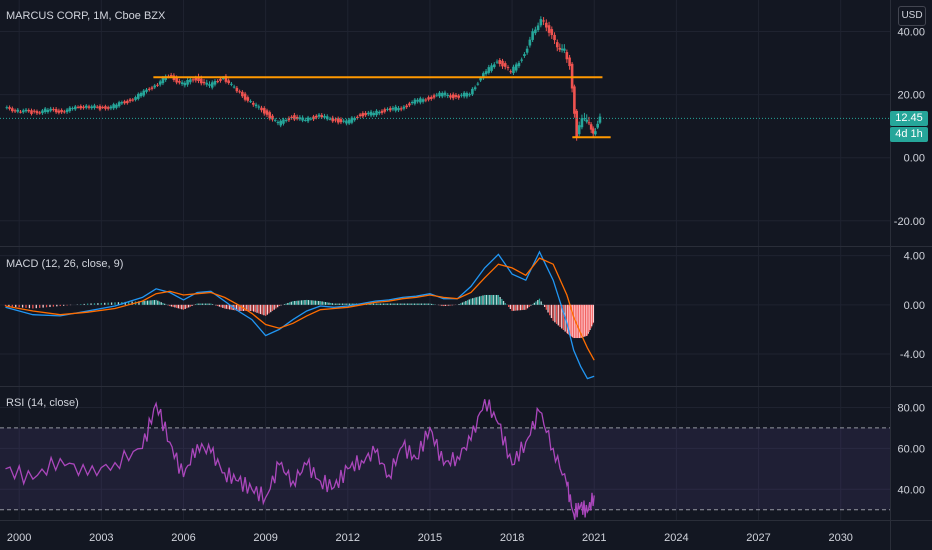  Describe the element at coordinates (594, 538) in the screenshot. I see `x-tick-label: 2021` at that location.